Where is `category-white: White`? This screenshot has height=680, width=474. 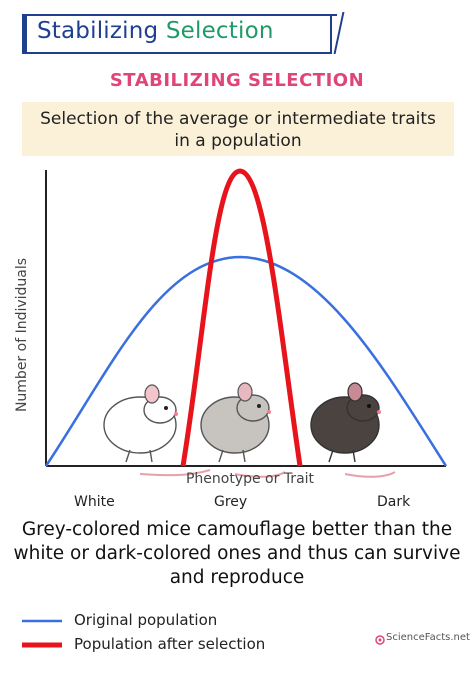
category-white: White is located at coordinates (94, 502).